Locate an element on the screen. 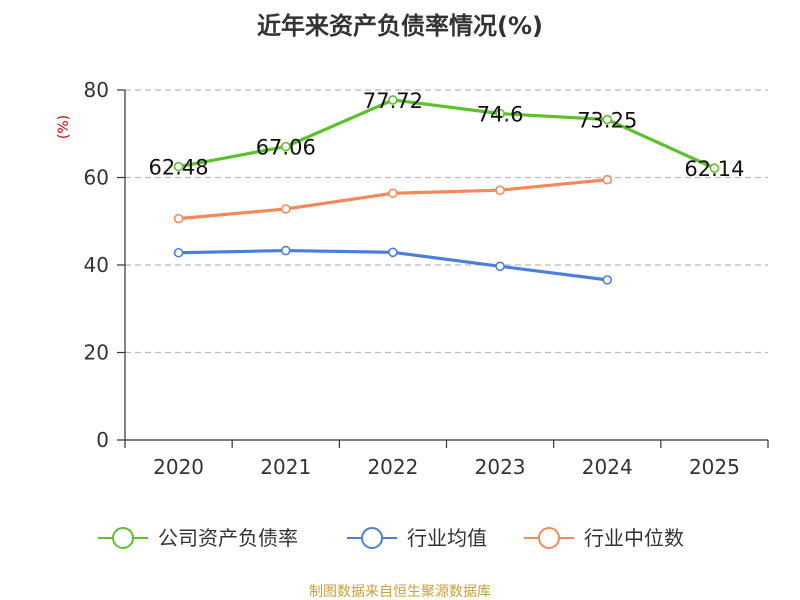 Image resolution: width=800 pixels, height=600 pixels. legend-label: 行业中位数 is located at coordinates (634, 538).